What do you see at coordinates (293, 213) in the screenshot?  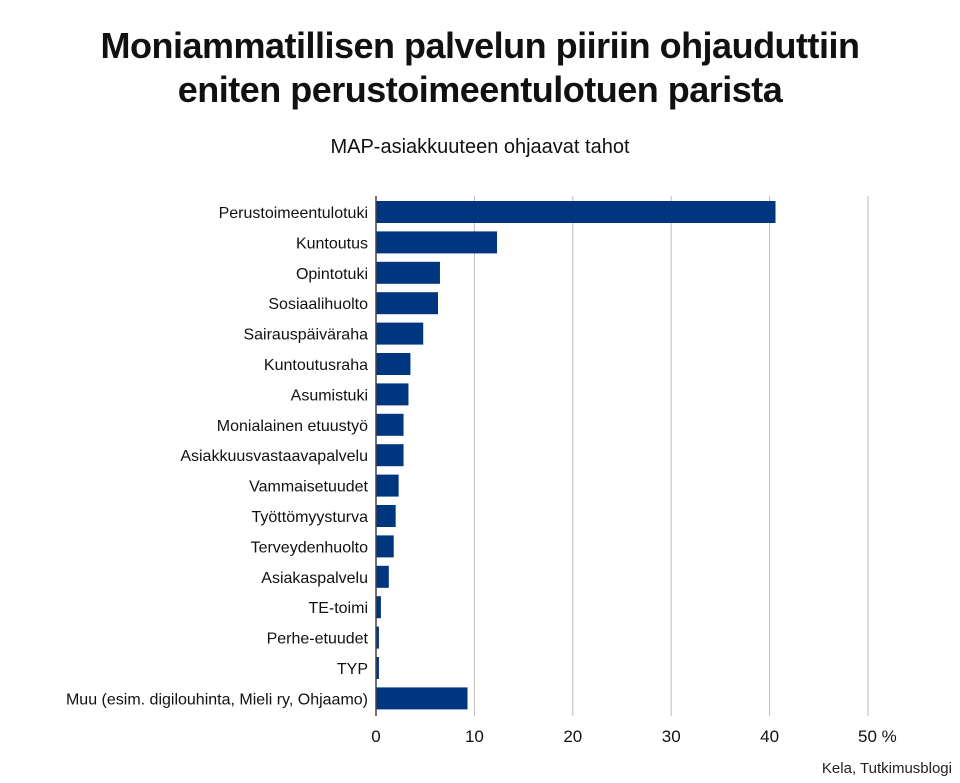 I see `category-label: Perustoimeentulotuki` at bounding box center [293, 213].